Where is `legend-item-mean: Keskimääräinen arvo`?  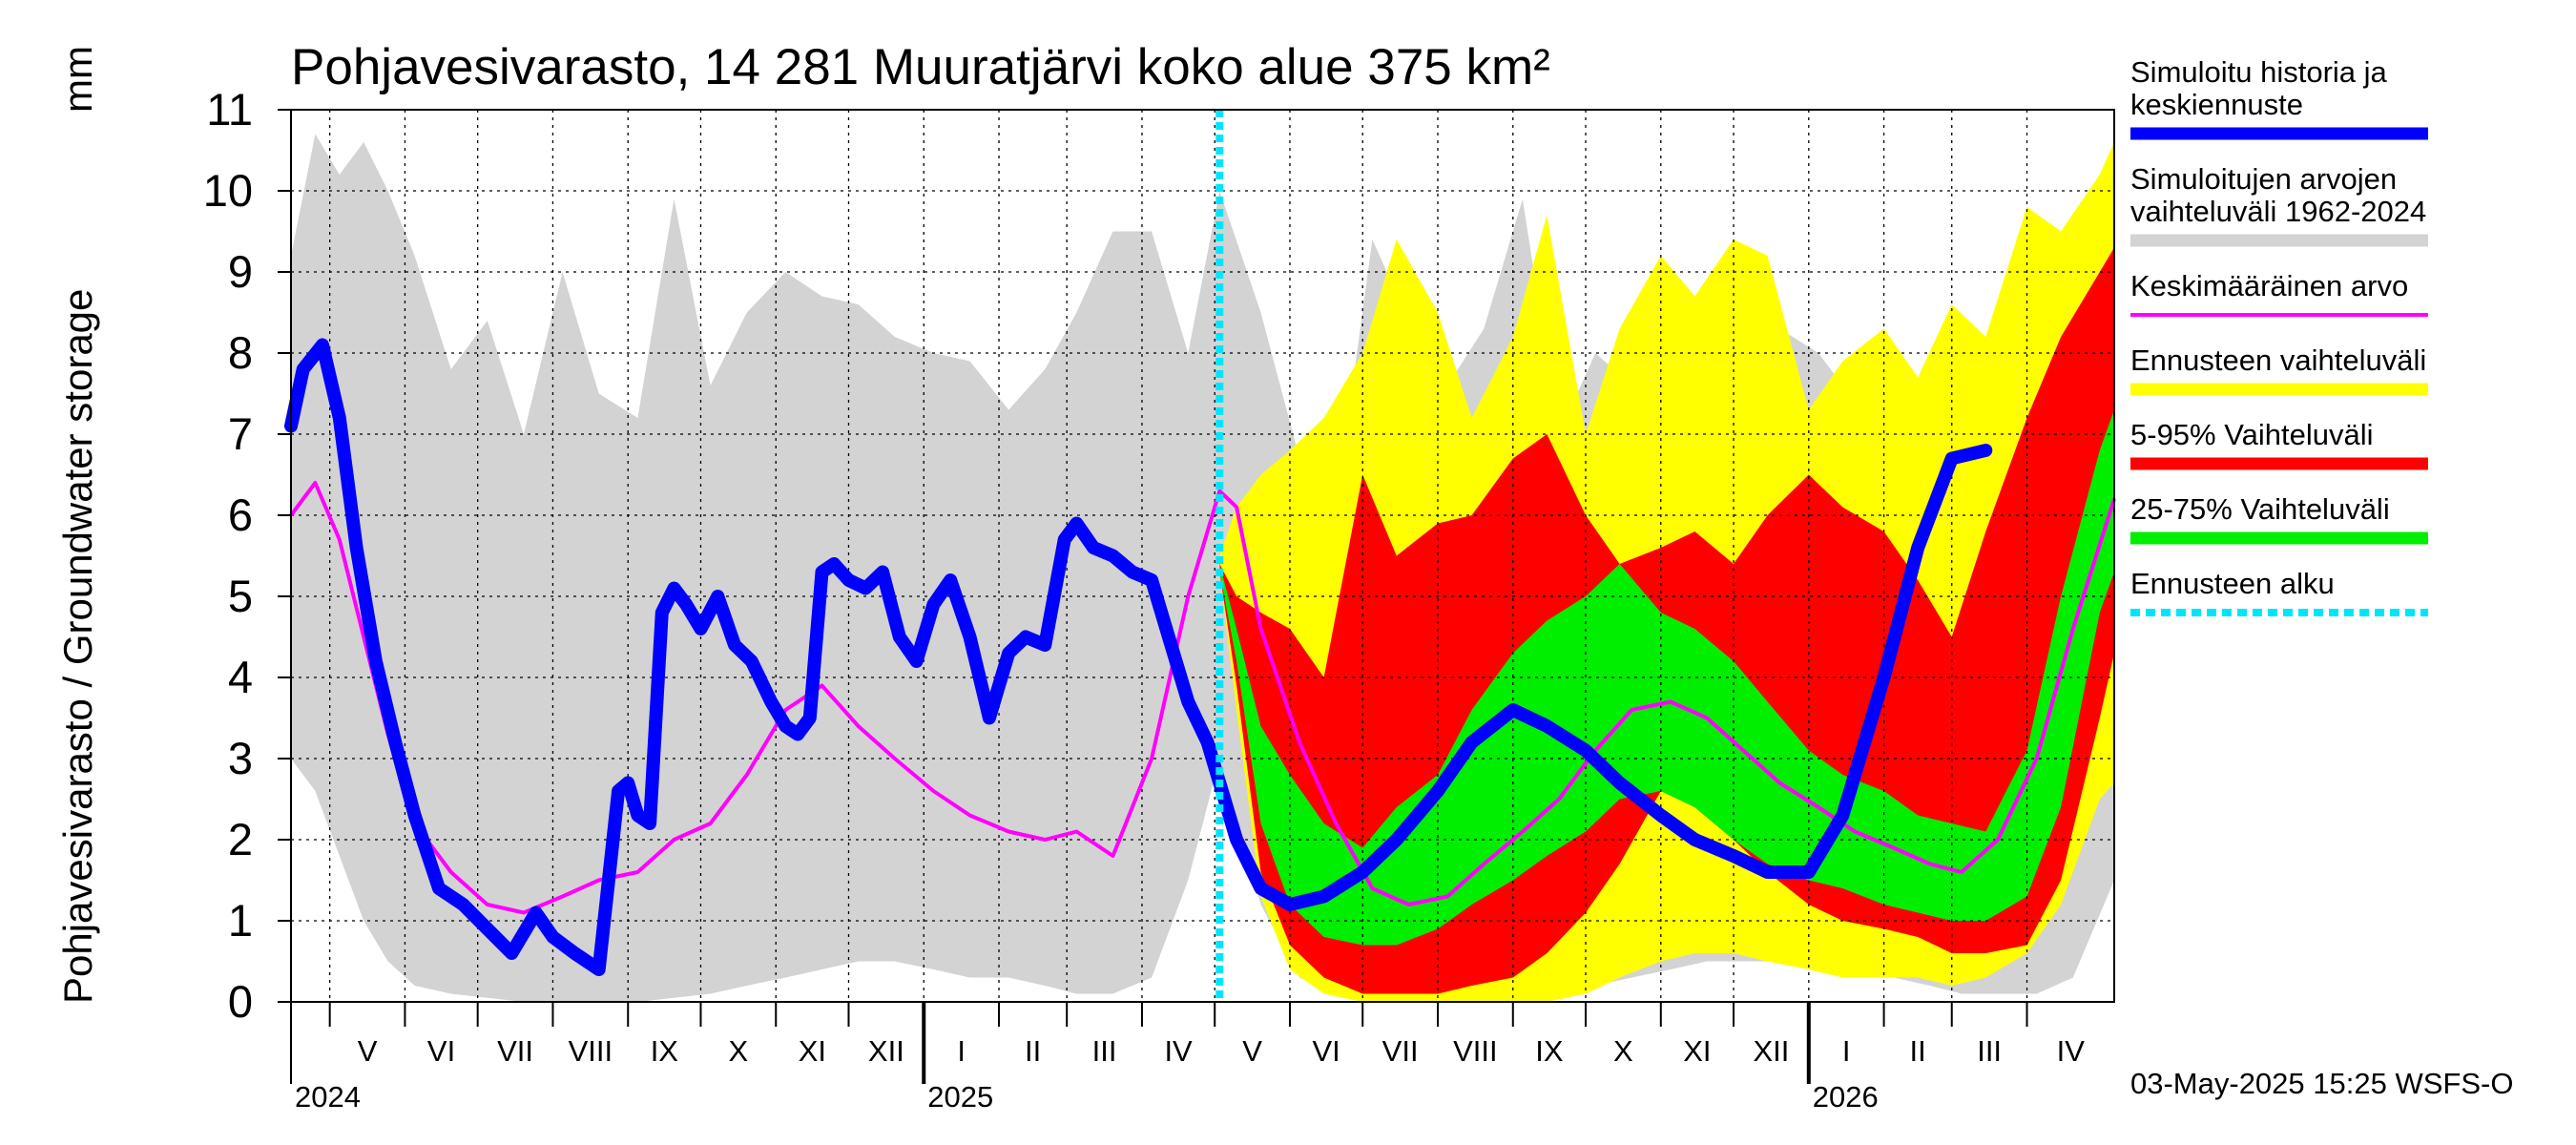
legend-item-mean: Keskimääräinen arvo is located at coordinates (2279, 293).